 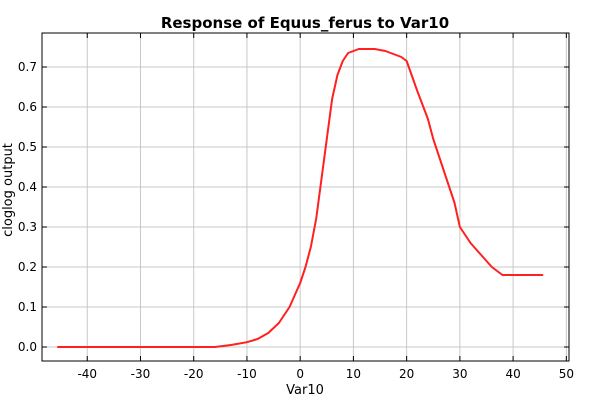 What do you see at coordinates (353, 374) in the screenshot?
I see `x-tick-label: 10` at bounding box center [353, 374].